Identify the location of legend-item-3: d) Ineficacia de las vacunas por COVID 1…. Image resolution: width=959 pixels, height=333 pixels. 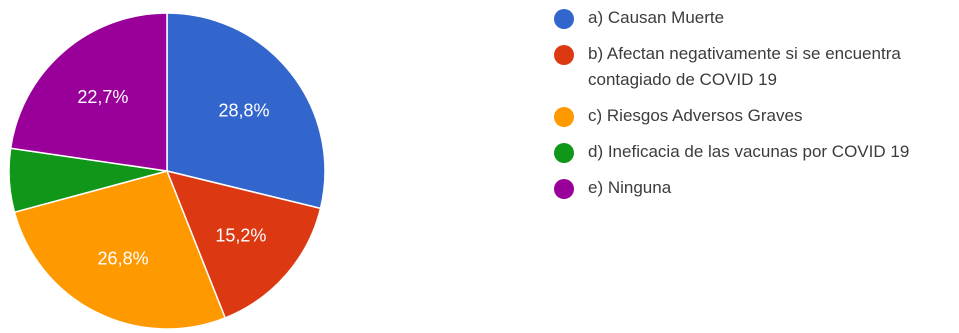
(756, 152).